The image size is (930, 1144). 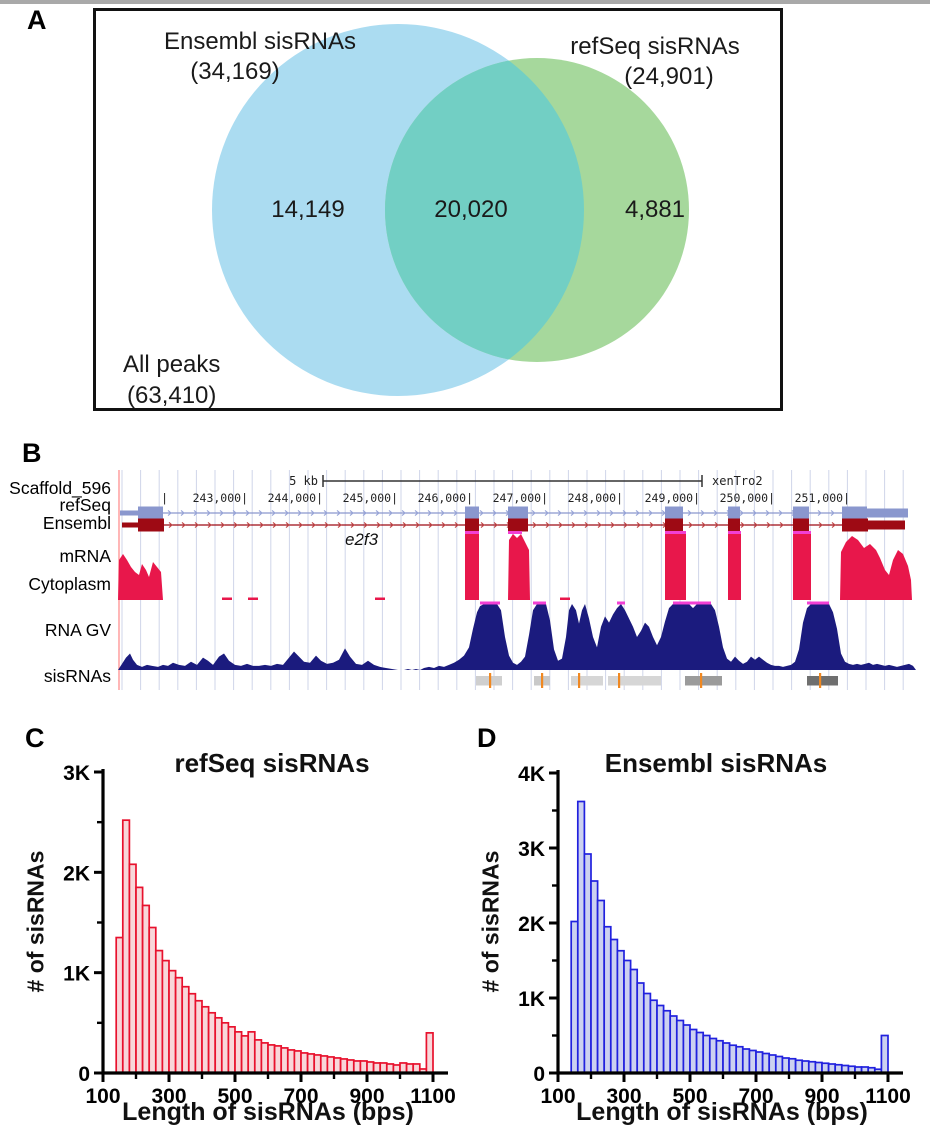 I want to click on venn-left-count: (34,169), so click(x=235, y=71).